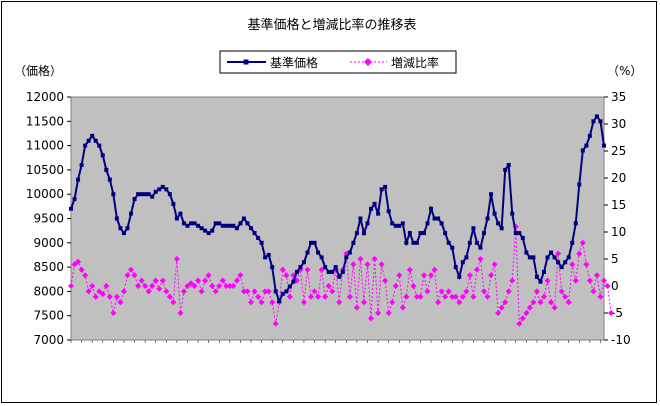 Image resolution: width=660 pixels, height=406 pixels. Describe the element at coordinates (615, 259) in the screenshot. I see `right-tick-label: 5` at that location.